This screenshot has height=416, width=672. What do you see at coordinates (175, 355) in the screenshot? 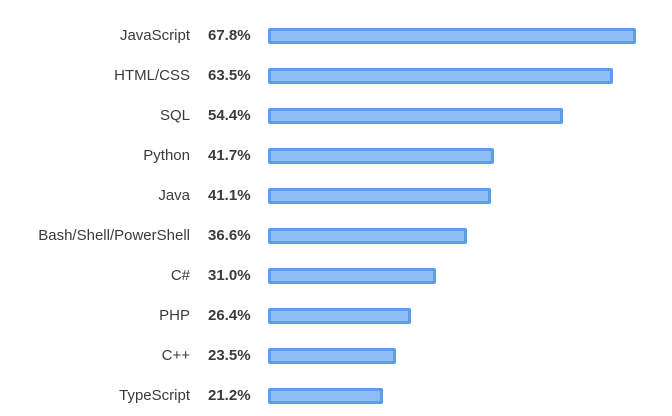
I see `category-label: C++` at bounding box center [175, 355].